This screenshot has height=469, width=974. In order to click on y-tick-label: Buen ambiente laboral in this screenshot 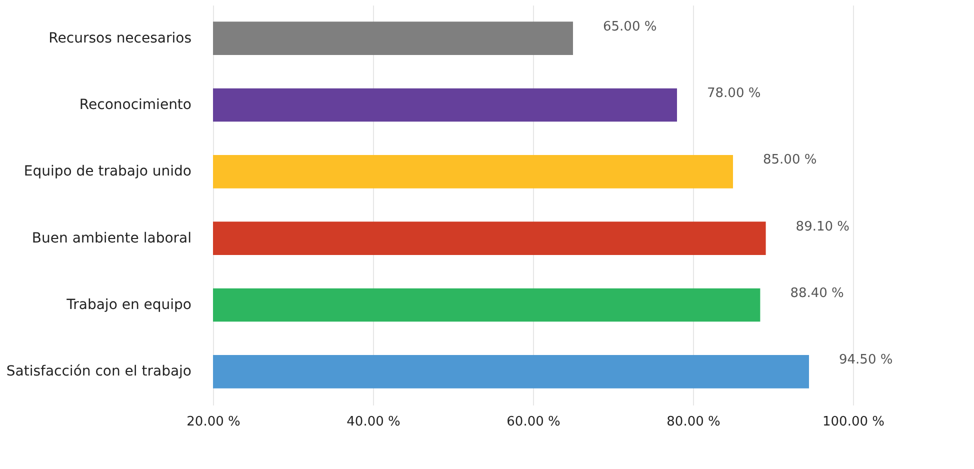, I will do `click(112, 238)`.